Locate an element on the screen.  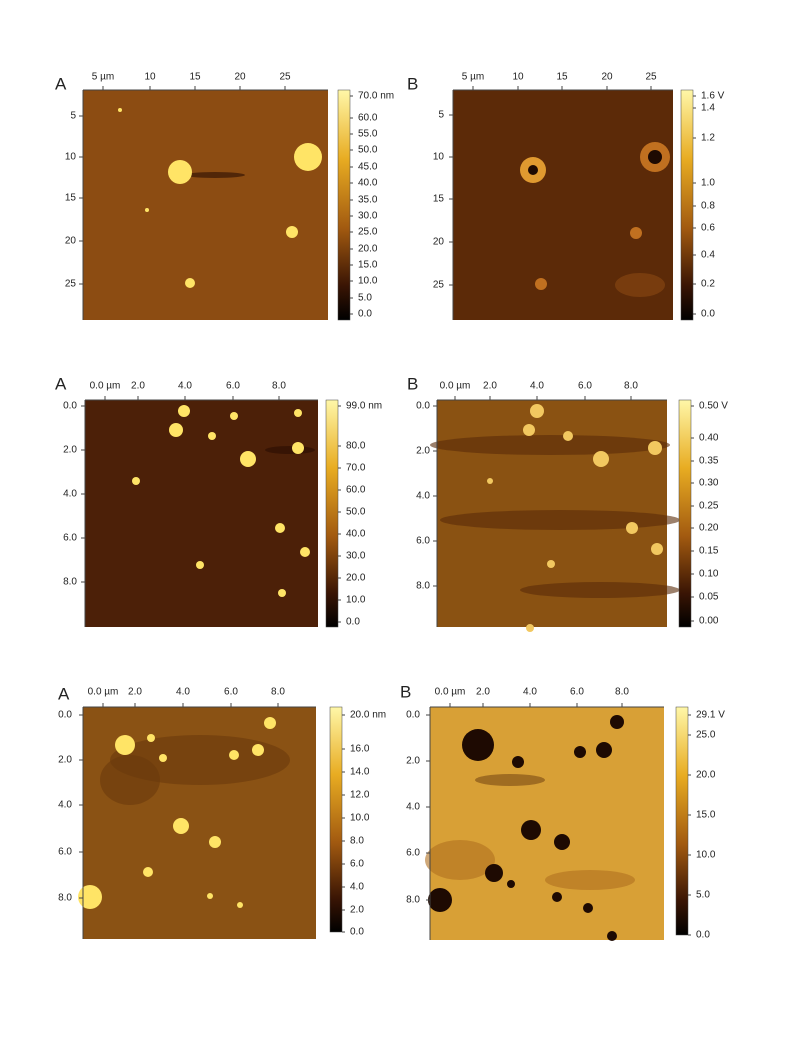
colorbar-label: 1.6 V is located at coordinates (713, 96).